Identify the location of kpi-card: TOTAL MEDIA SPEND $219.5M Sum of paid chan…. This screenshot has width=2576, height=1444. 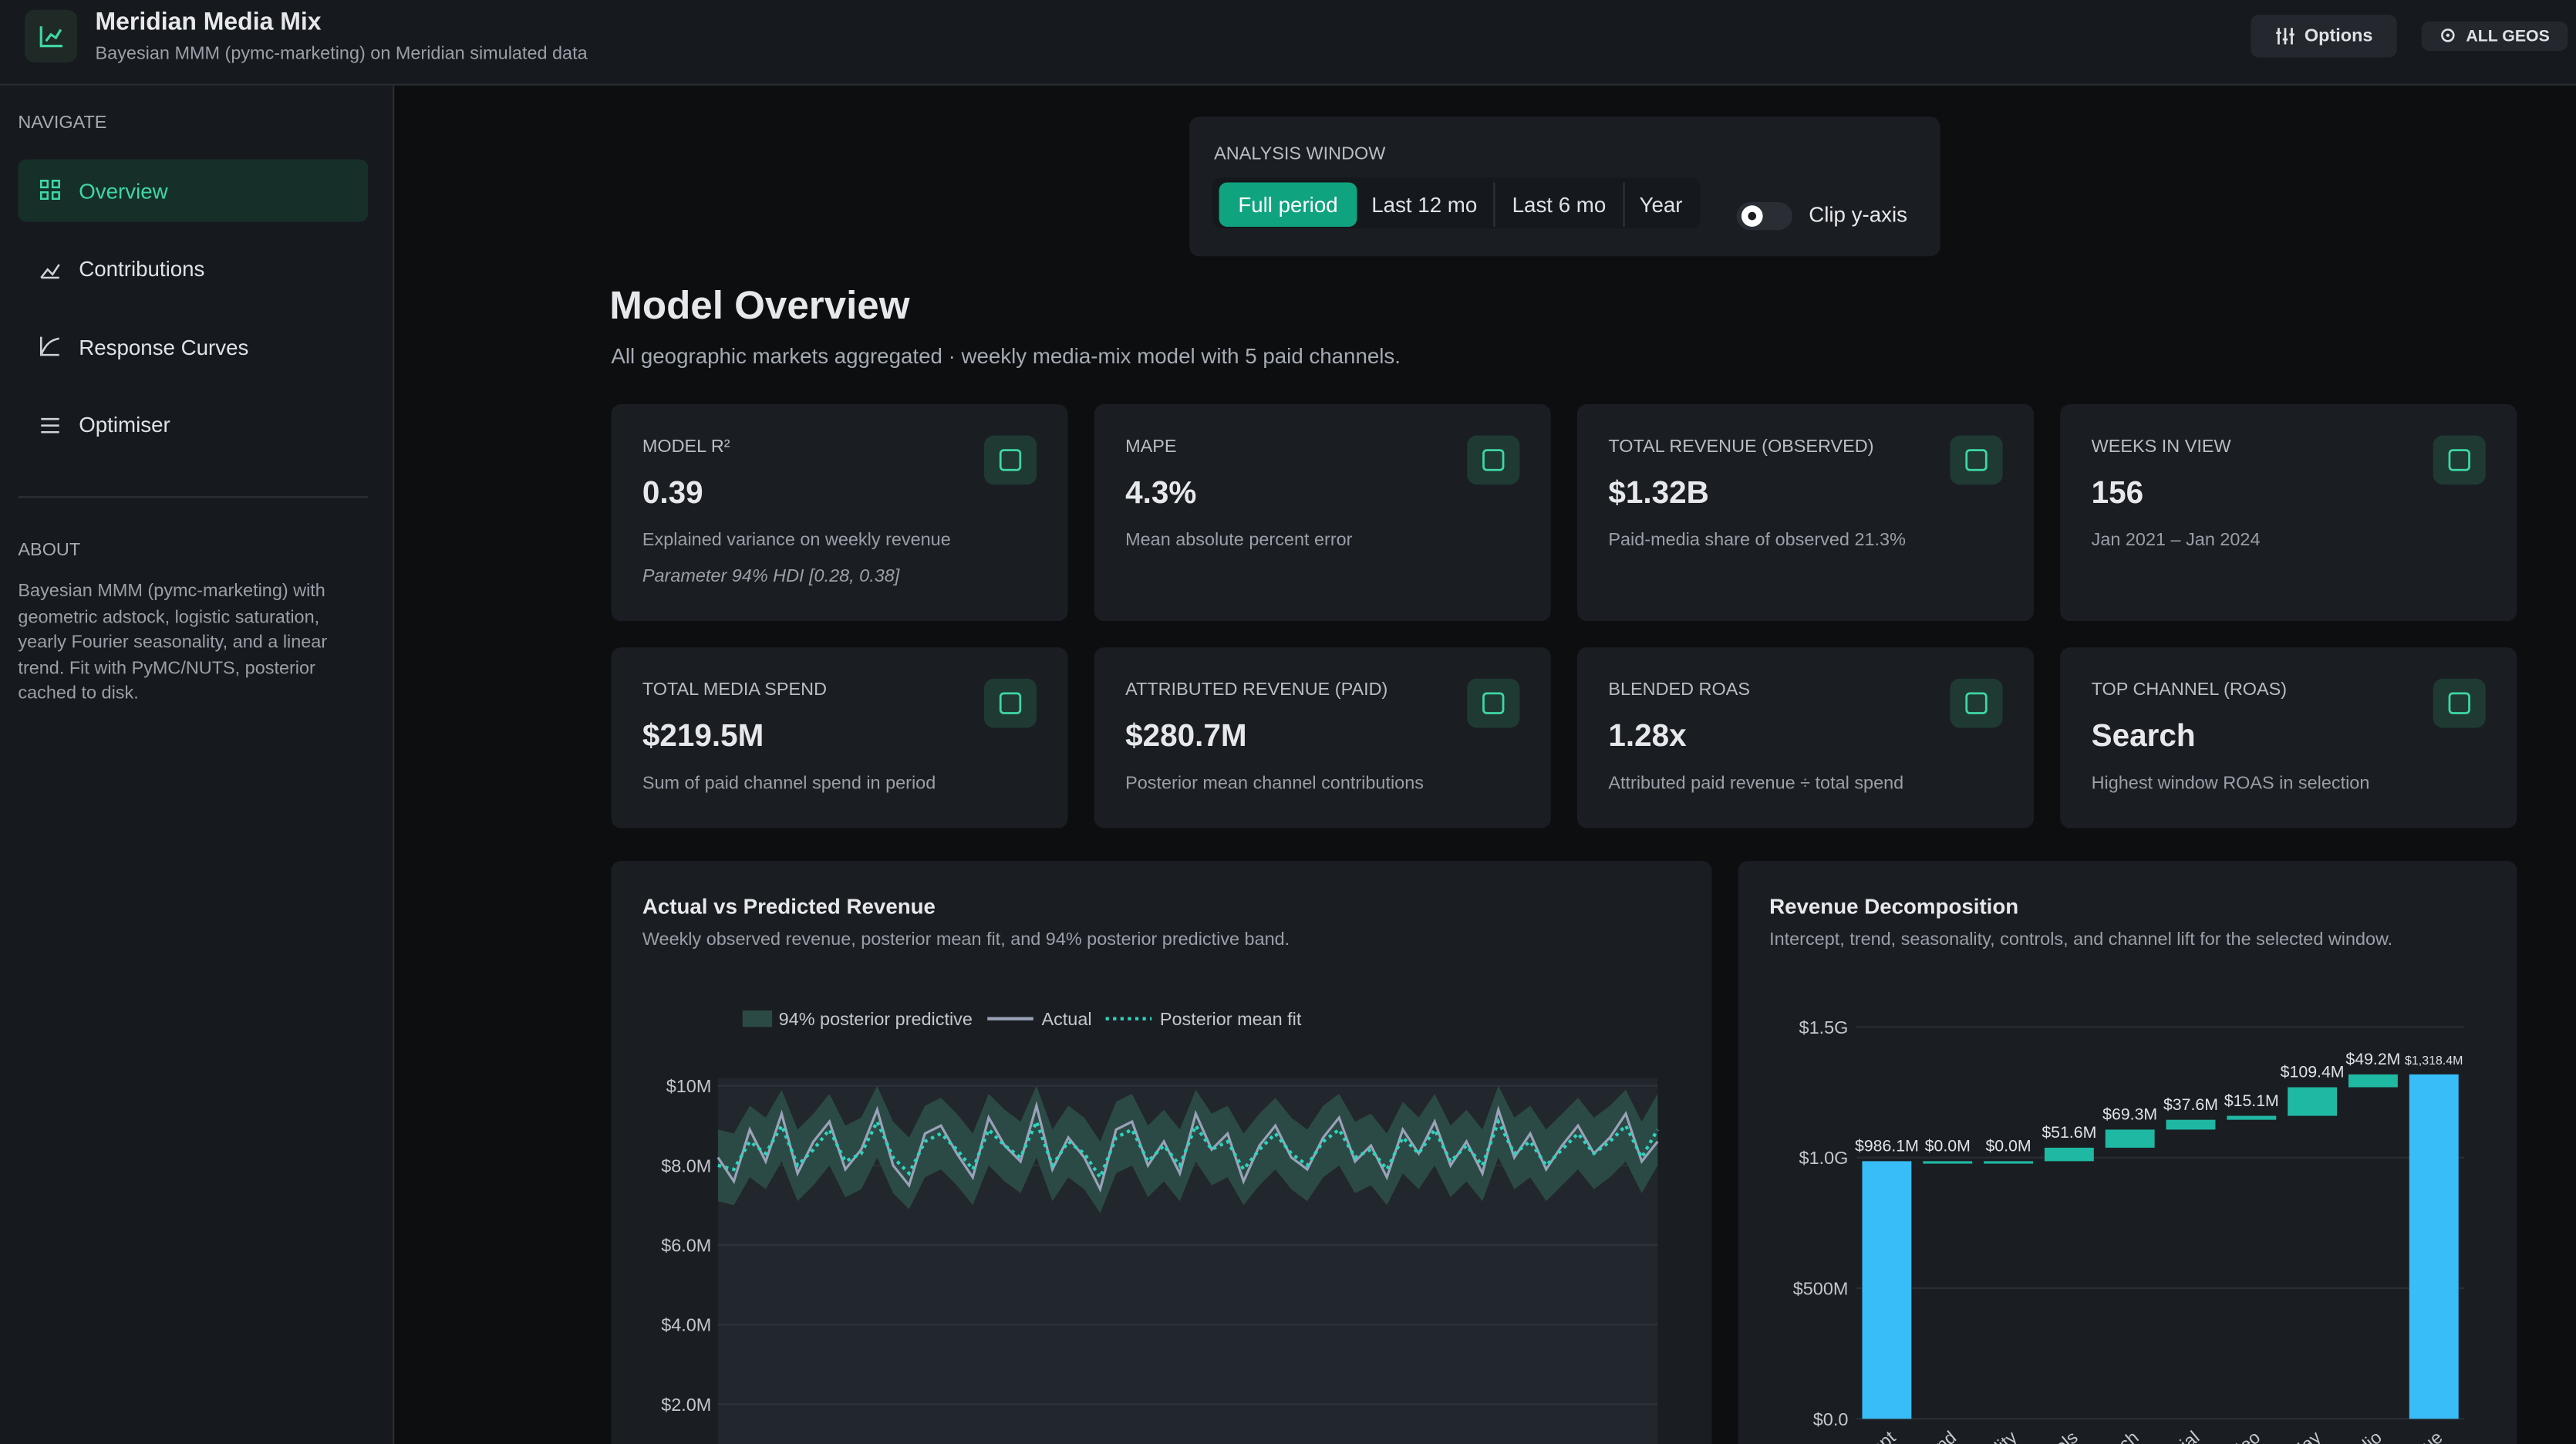
(839, 738).